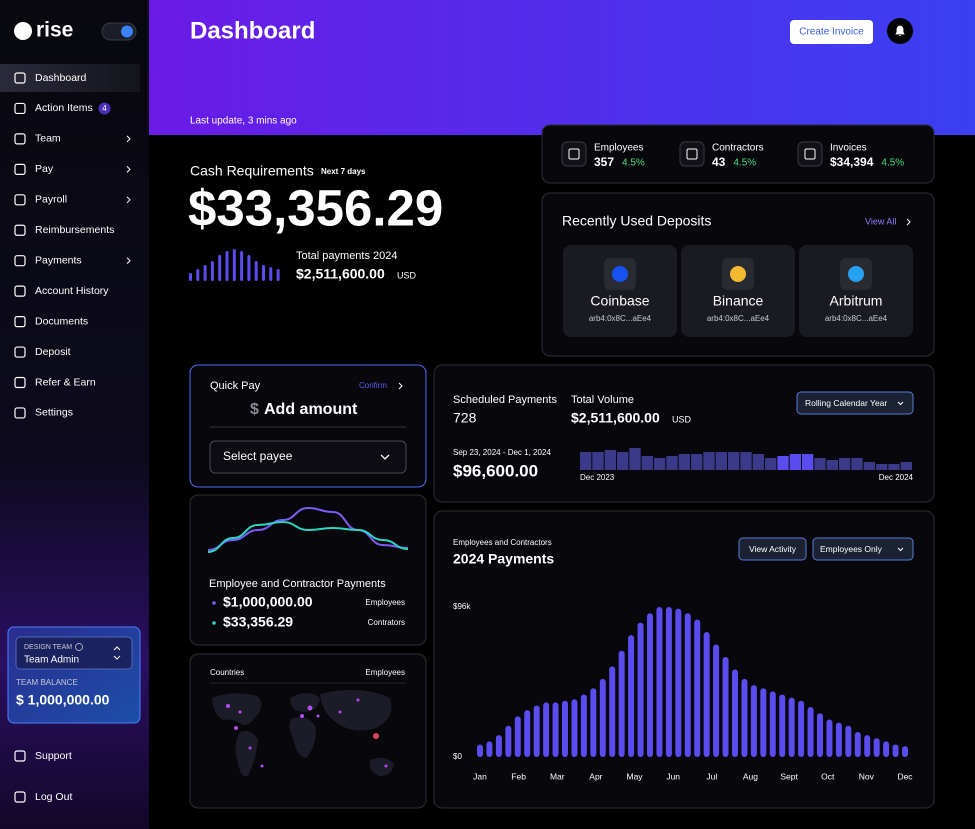 The image size is (975, 829). What do you see at coordinates (682, 419) in the screenshot?
I see `volume-currency: USD` at bounding box center [682, 419].